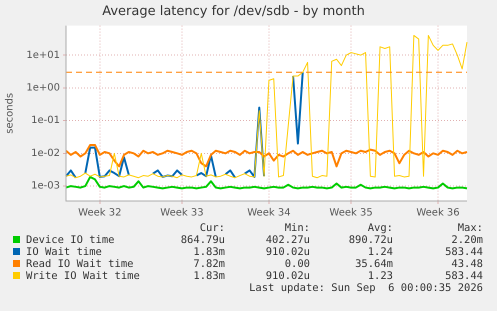 The image size is (497, 311). What do you see at coordinates (45, 186) in the screenshot?
I see `y-tick-label: 1e-03` at bounding box center [45, 186].